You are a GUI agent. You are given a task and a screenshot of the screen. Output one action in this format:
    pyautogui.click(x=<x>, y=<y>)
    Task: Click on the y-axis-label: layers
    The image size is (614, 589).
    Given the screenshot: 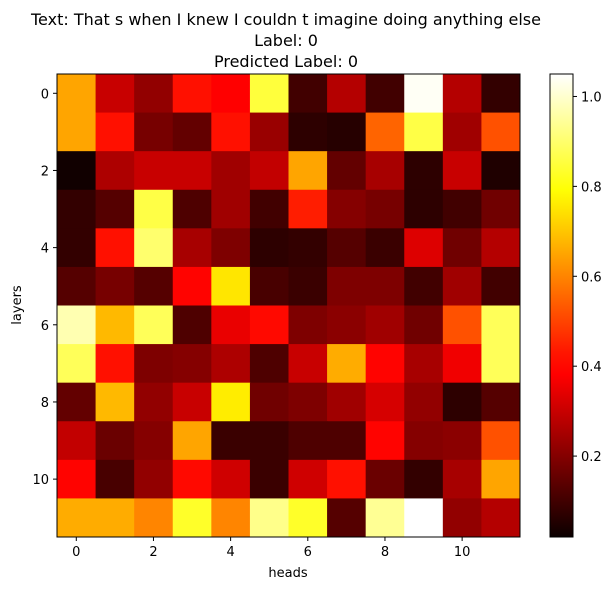 What is the action you would take?
    pyautogui.click(x=17, y=305)
    